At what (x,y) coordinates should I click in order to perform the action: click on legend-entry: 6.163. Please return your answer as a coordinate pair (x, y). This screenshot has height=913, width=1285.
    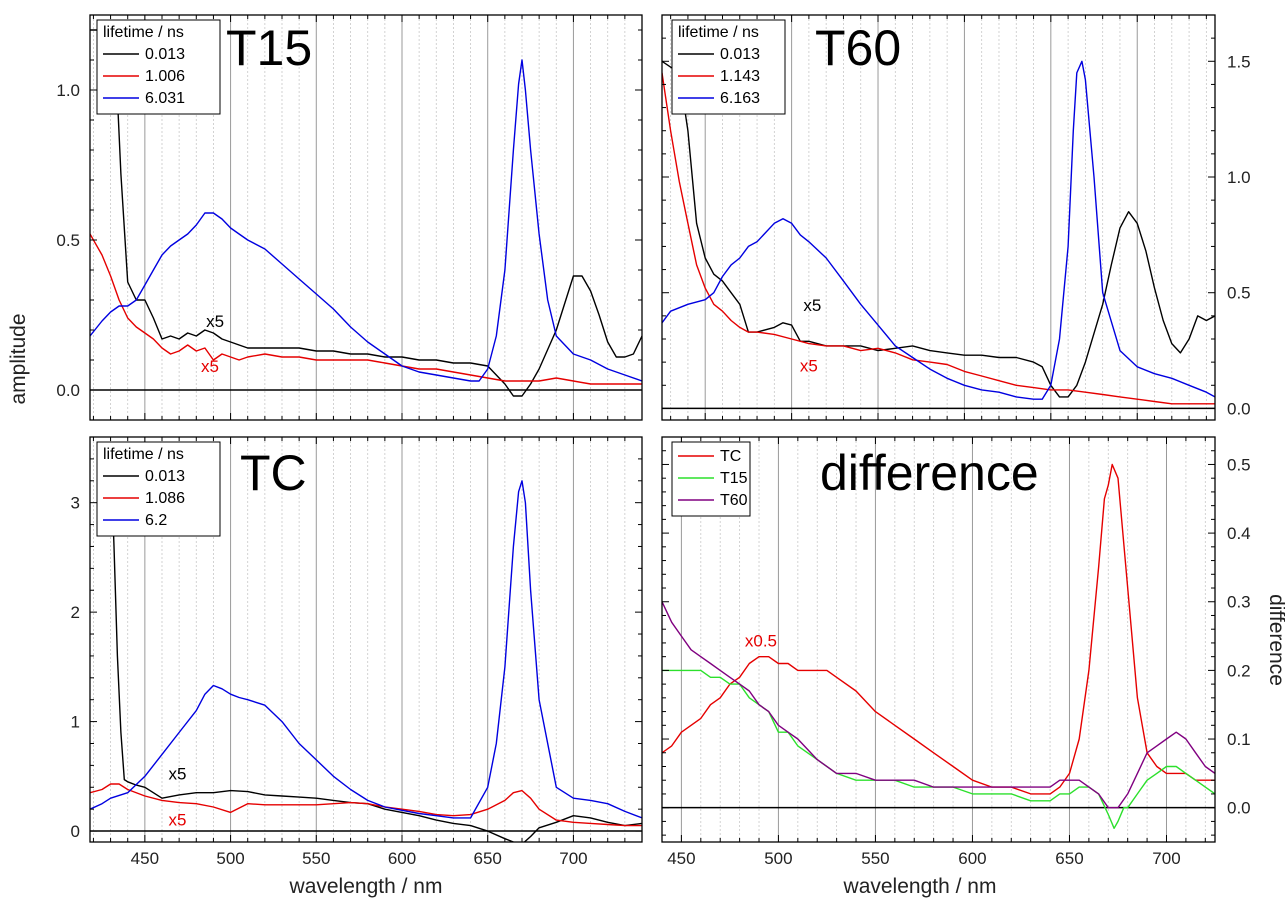
    Looking at the image, I should click on (740, 98).